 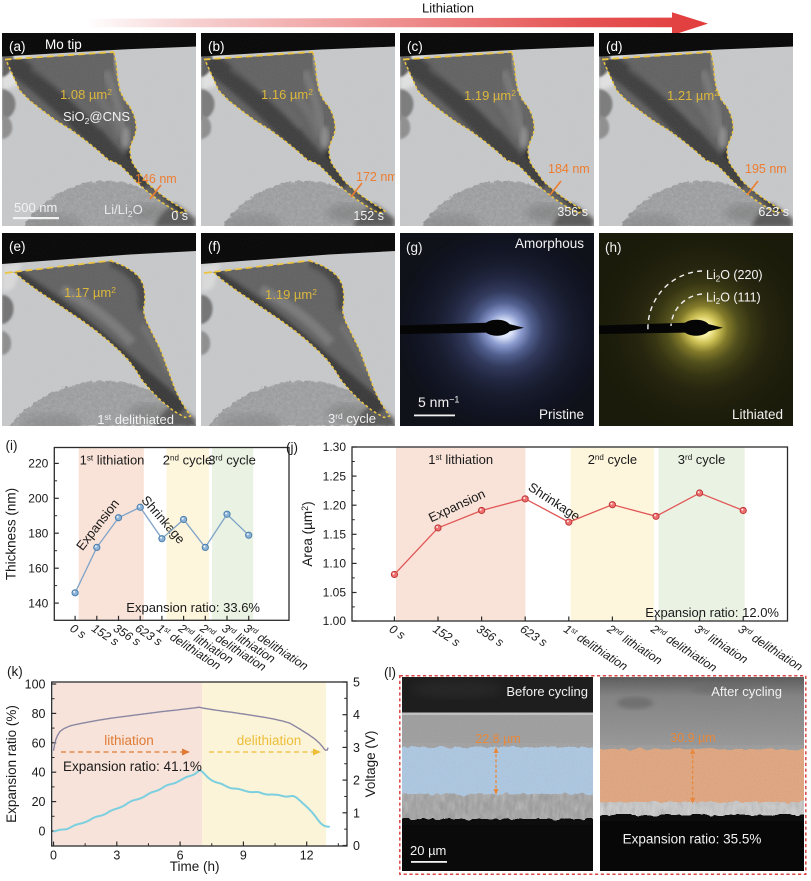 I want to click on svg-text: Expansion ratio (%), so click(x=11, y=764).